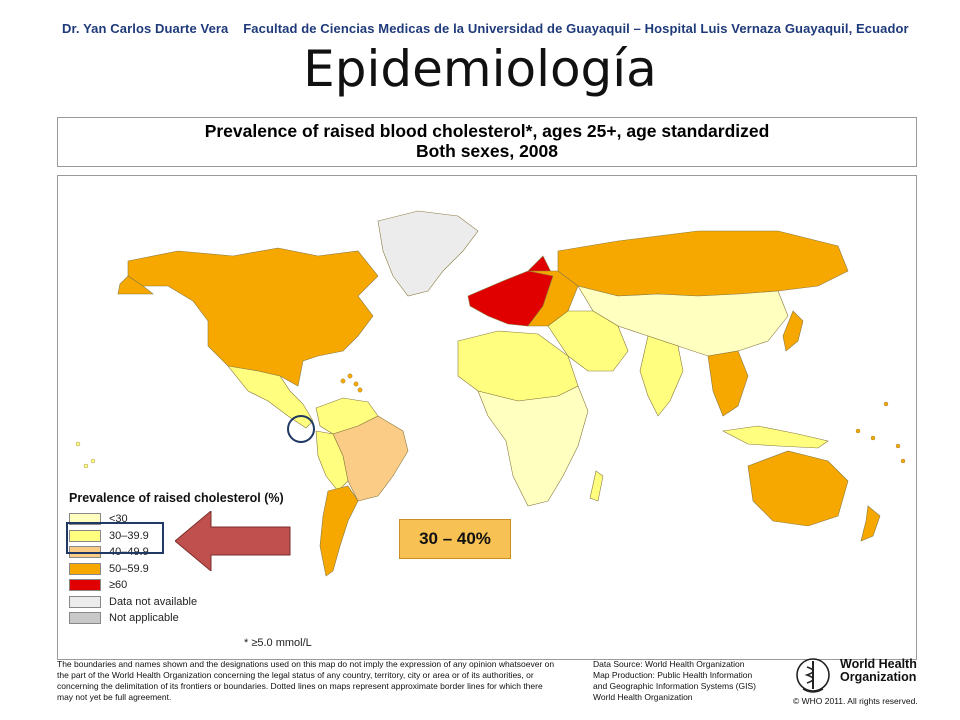 The height and width of the screenshot is (720, 960). I want to click on credits-line: World Health Organization, so click(643, 697).